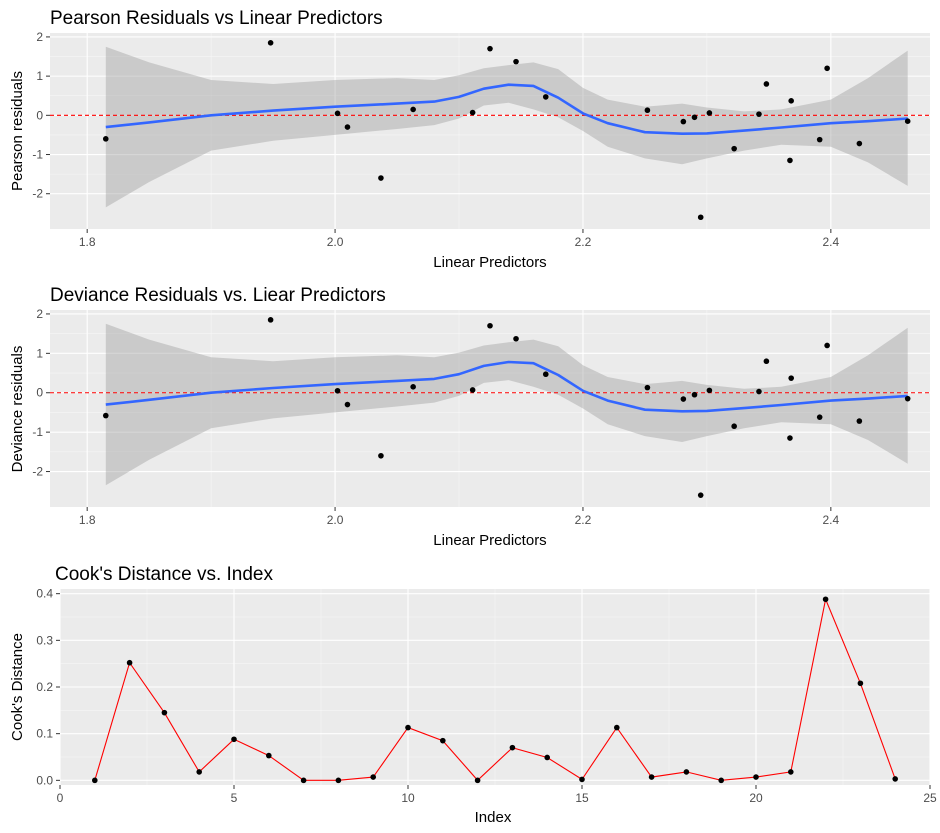 Image resolution: width=940 pixels, height=833 pixels. Describe the element at coordinates (44, 594) in the screenshot. I see `y-tick-label: 0.4` at that location.